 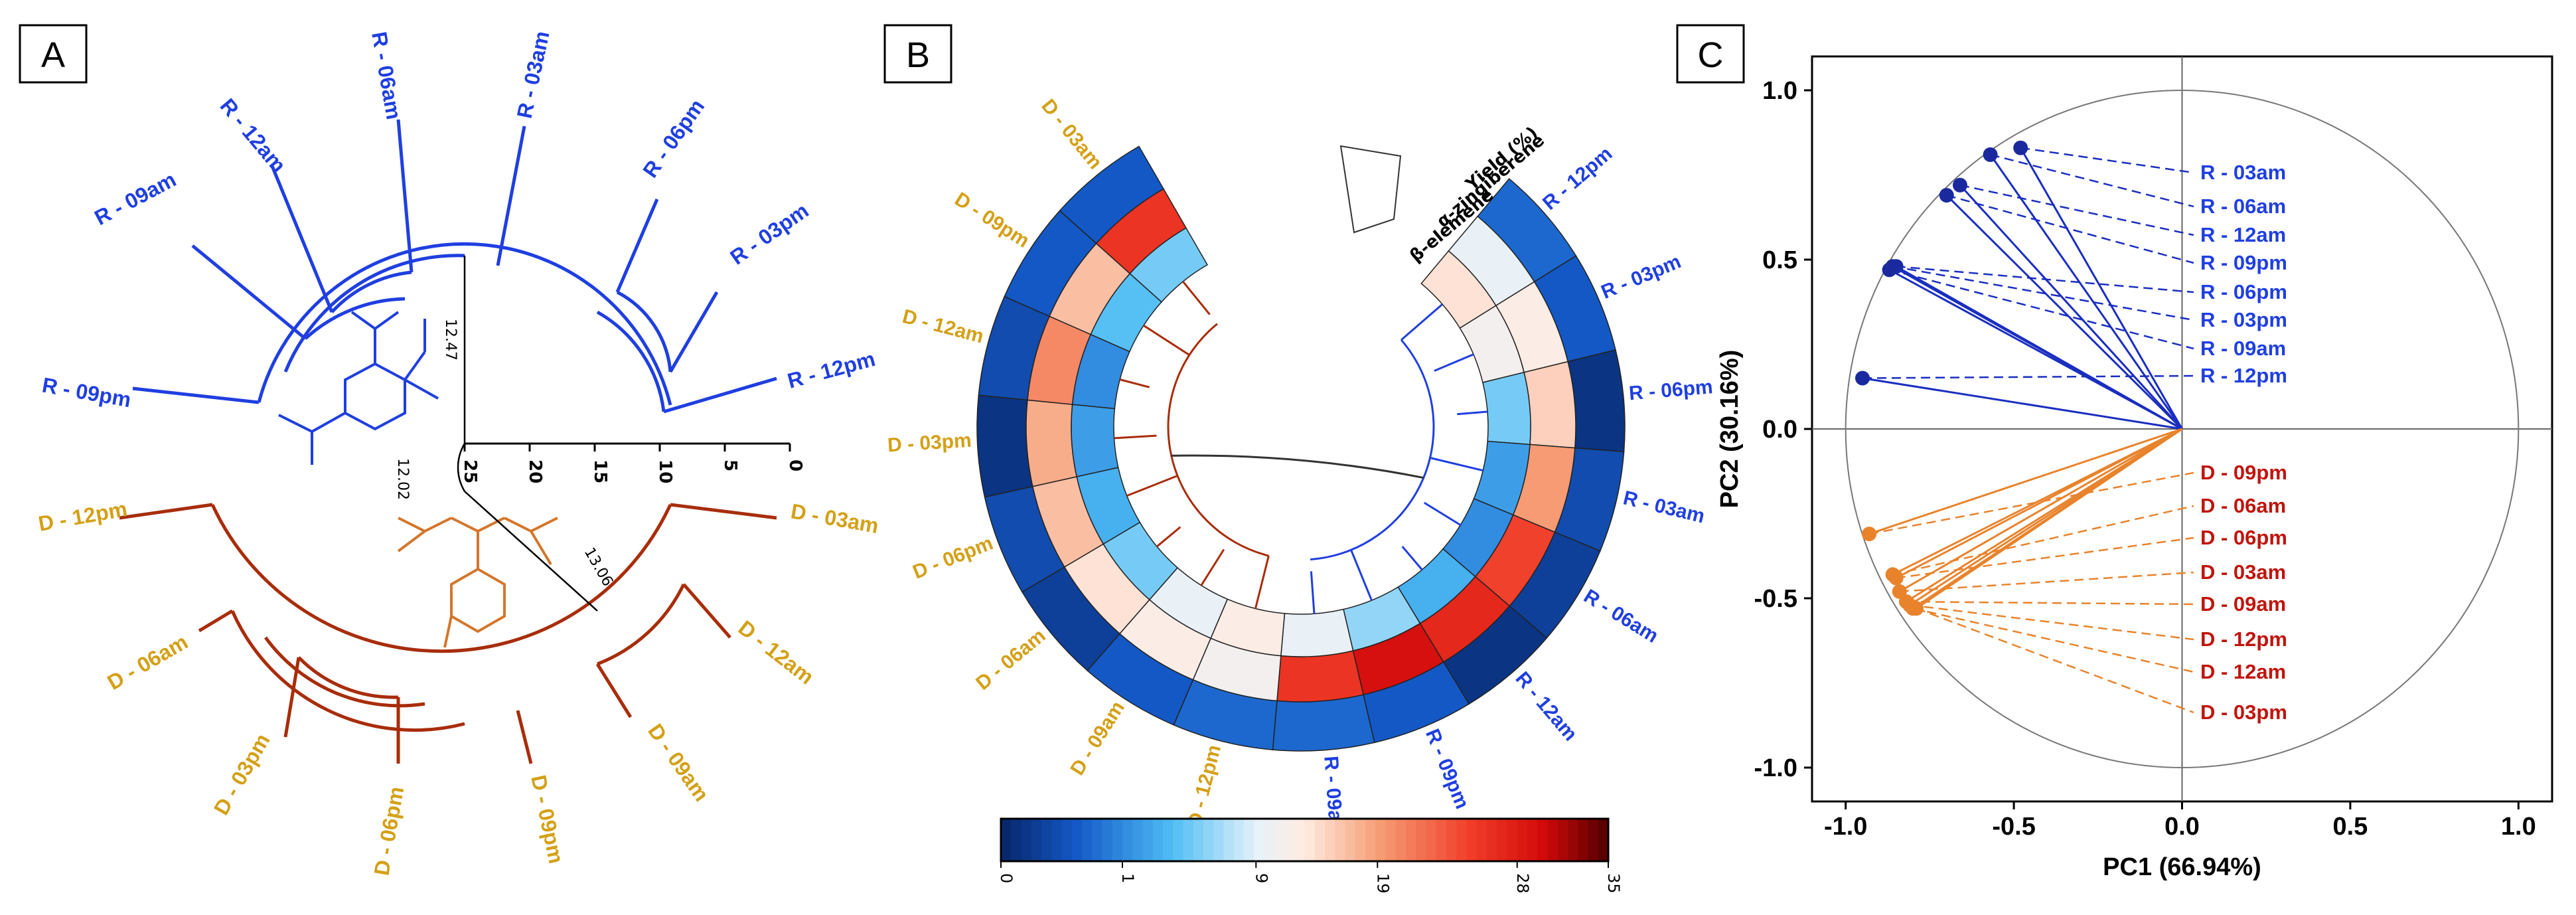 What do you see at coordinates (2243, 291) in the screenshot?
I see `loading-label: R - 06pm` at bounding box center [2243, 291].